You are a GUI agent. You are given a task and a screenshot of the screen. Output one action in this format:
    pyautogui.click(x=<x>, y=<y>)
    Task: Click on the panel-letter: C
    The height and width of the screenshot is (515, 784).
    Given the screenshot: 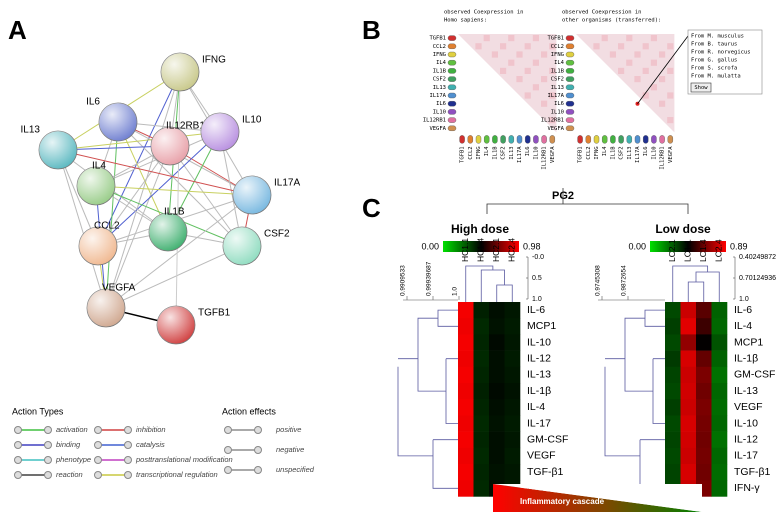 What is the action you would take?
    pyautogui.click(x=371, y=208)
    